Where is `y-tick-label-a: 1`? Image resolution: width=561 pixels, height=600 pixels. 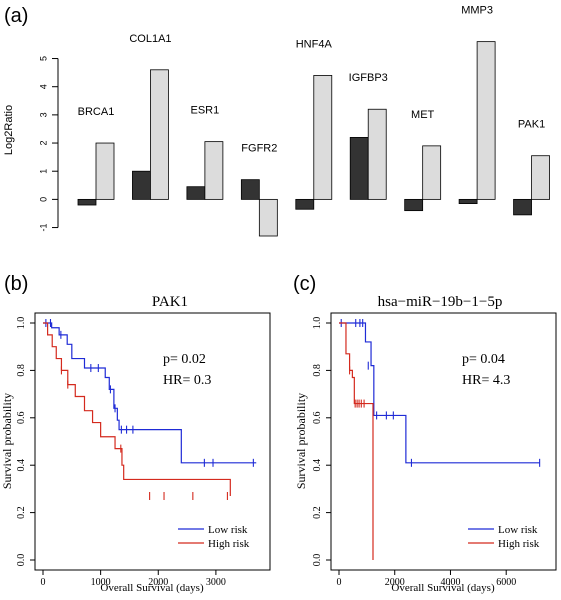
y-tick-label-a: 1 is located at coordinates (43, 171).